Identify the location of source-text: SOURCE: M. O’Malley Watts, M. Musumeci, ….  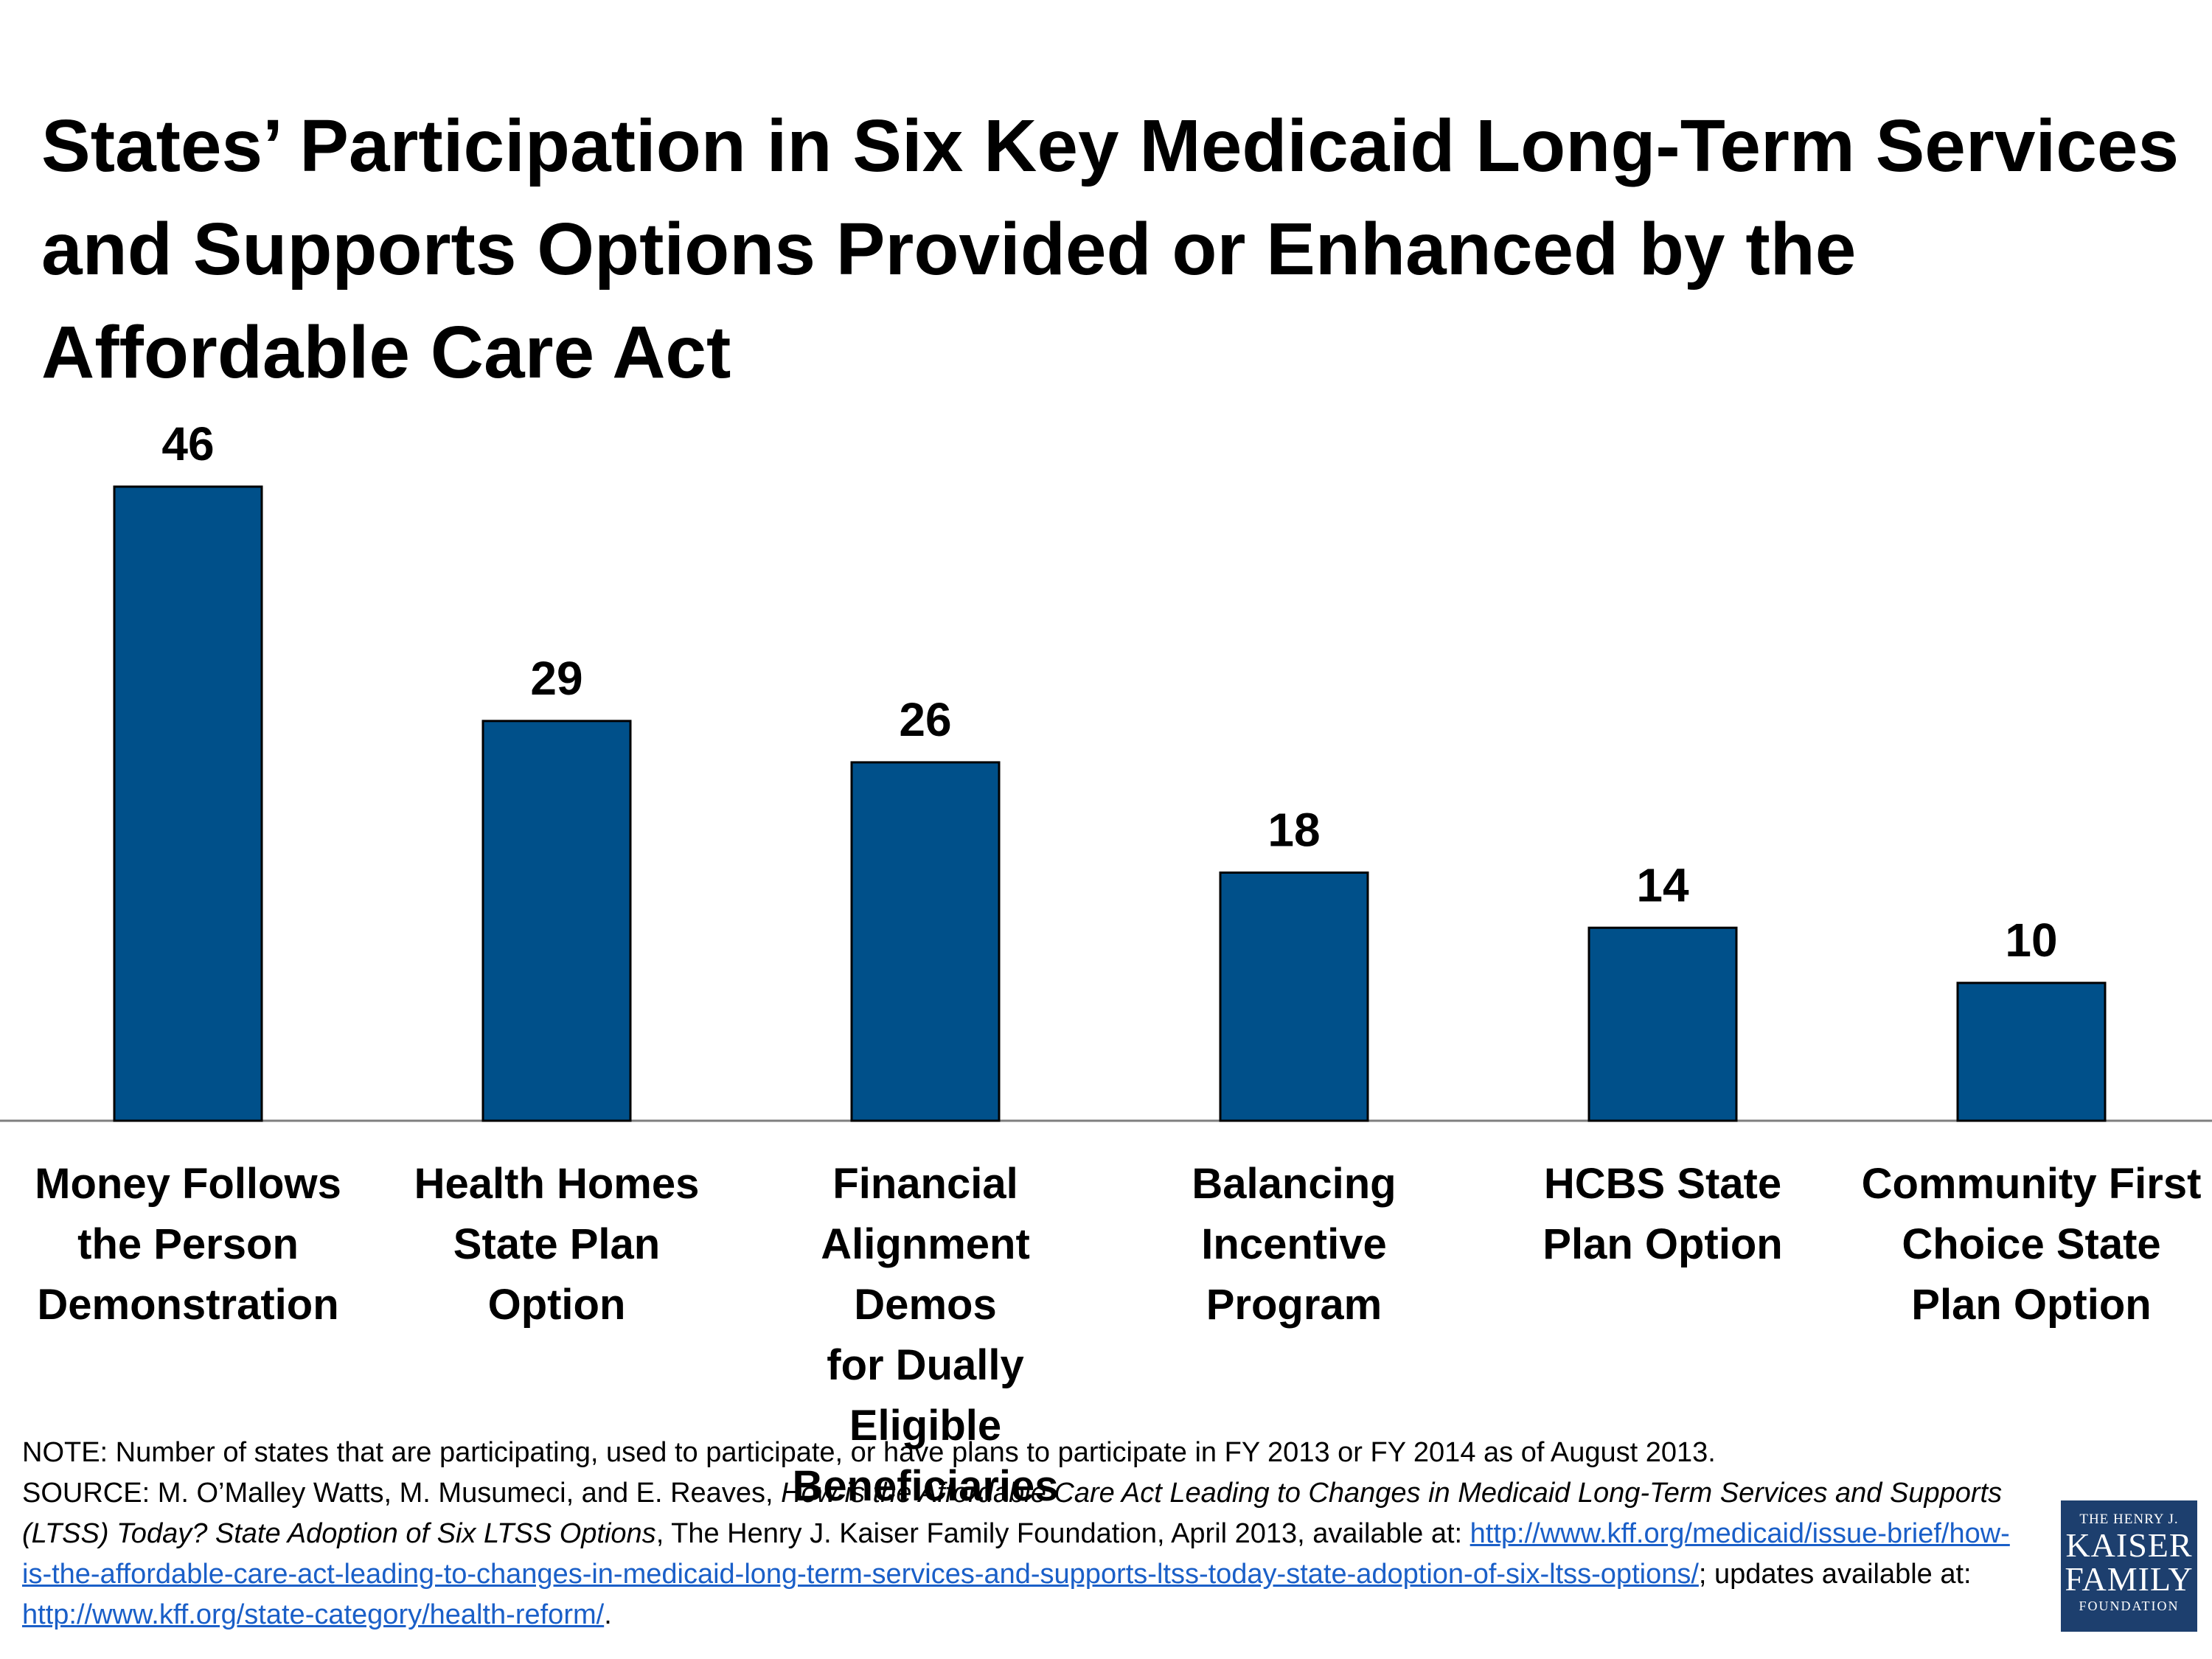
(1025, 1554).